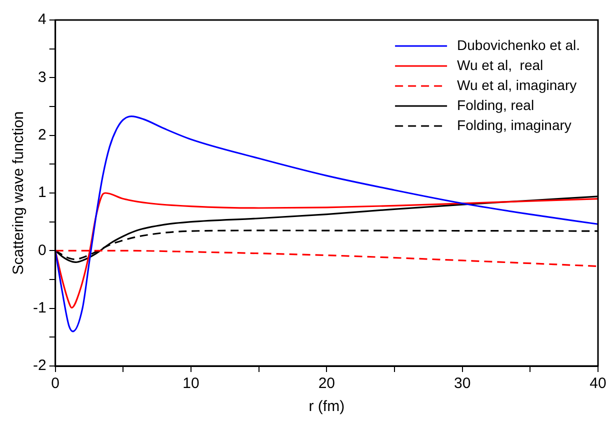  What do you see at coordinates (598, 383) in the screenshot?
I see `x-tick-label: 40` at bounding box center [598, 383].